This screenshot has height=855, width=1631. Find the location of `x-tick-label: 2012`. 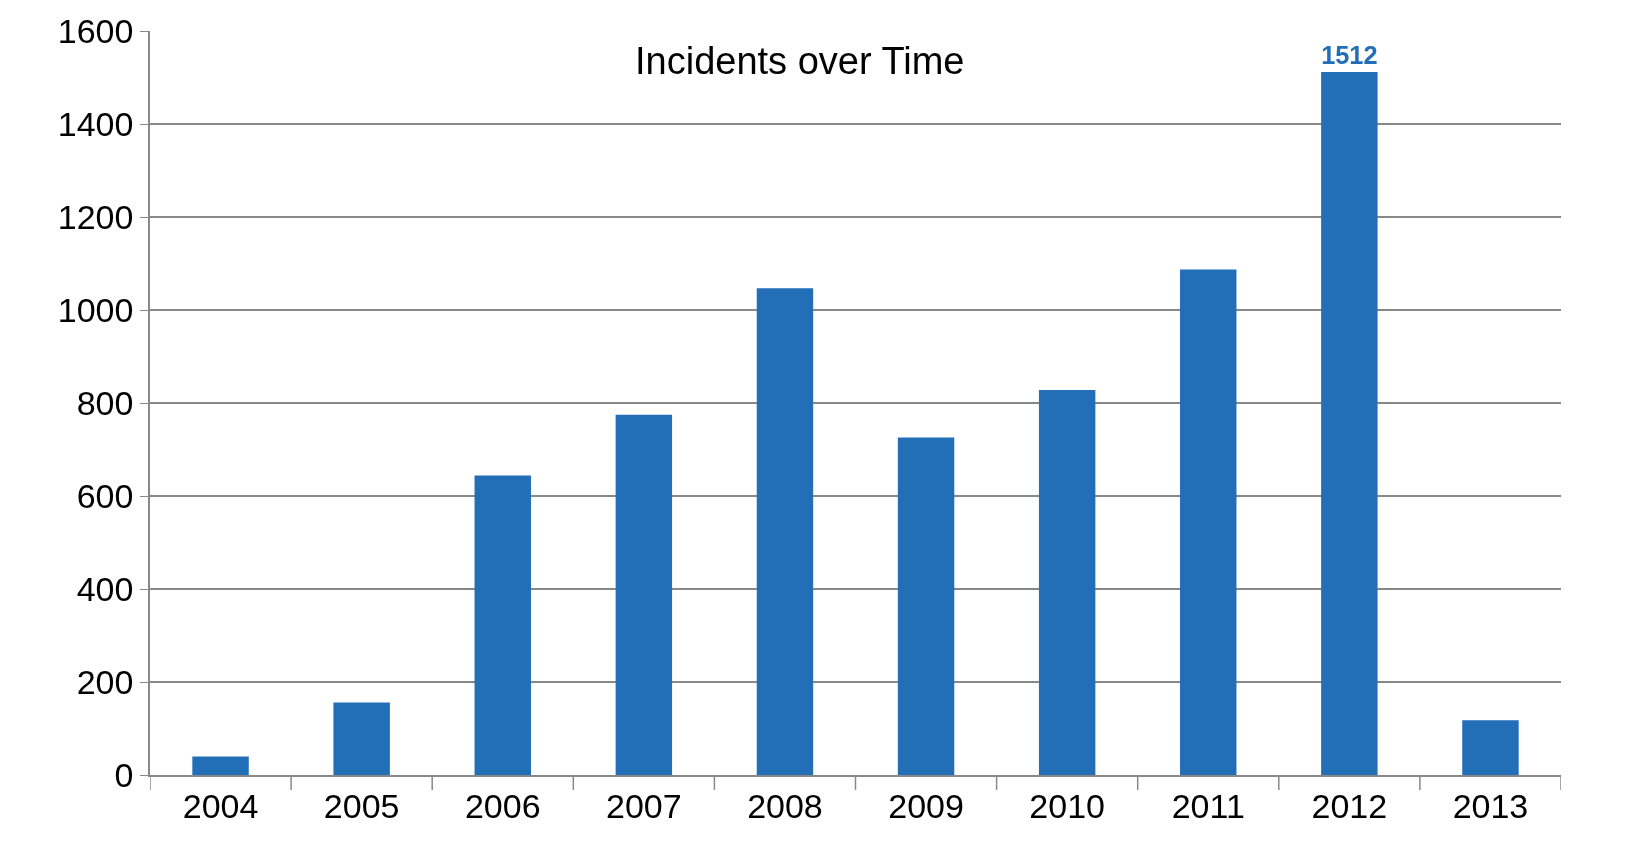

x-tick-label: 2012 is located at coordinates (1349, 805).